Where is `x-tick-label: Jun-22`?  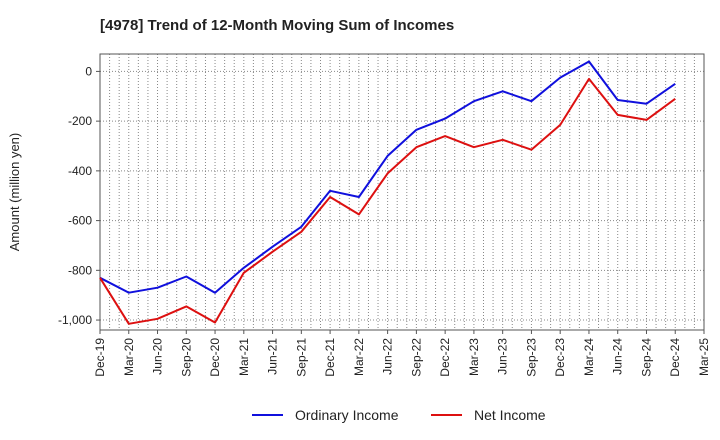
x-tick-label: Jun-22 is located at coordinates (388, 356).